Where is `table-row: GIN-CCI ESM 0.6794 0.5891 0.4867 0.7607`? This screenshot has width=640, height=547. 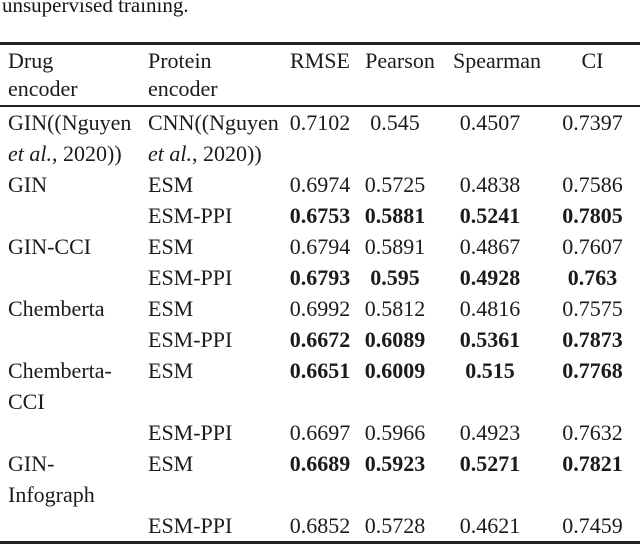
table-row: GIN-CCI ESM 0.6794 0.5891 0.4867 0.7607 is located at coordinates (320, 246).